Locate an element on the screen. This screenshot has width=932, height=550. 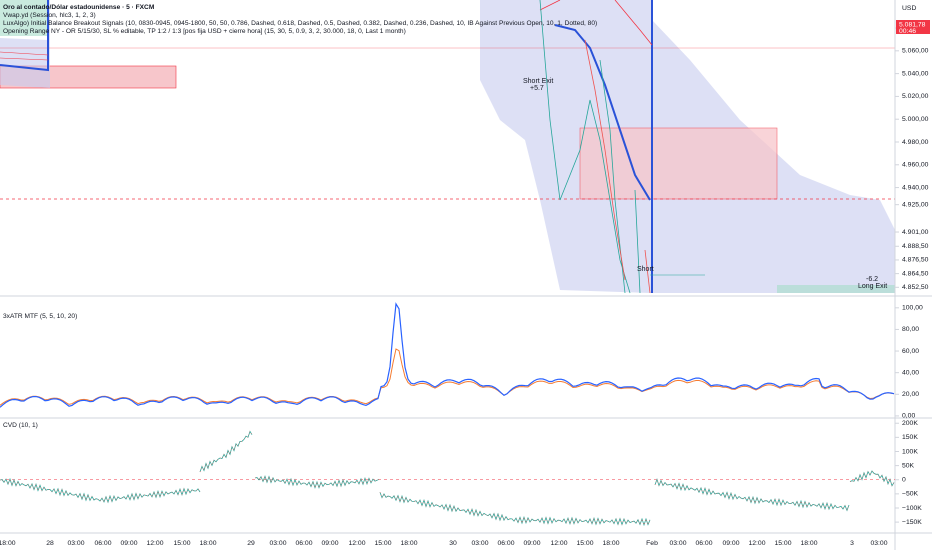
countdown: 00:46 is located at coordinates (907, 31).